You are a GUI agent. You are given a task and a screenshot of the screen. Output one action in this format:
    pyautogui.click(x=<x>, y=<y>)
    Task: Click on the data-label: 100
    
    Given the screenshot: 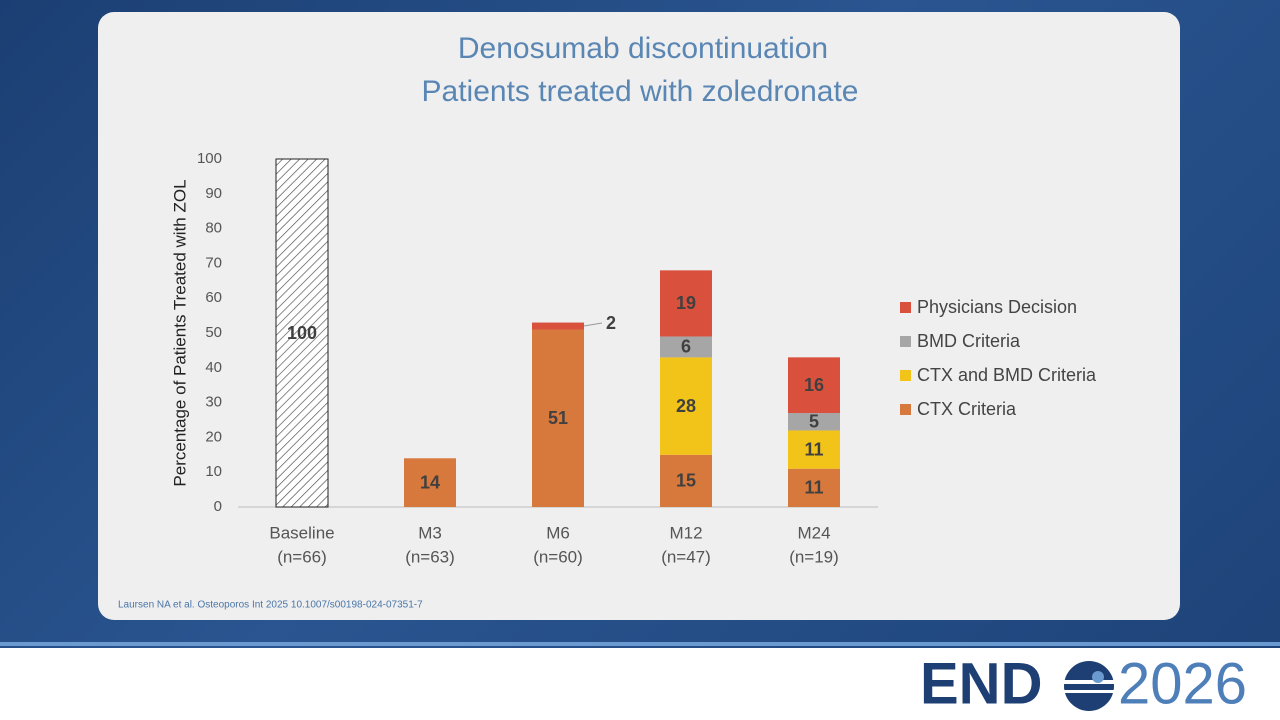 What is the action you would take?
    pyautogui.click(x=302, y=333)
    